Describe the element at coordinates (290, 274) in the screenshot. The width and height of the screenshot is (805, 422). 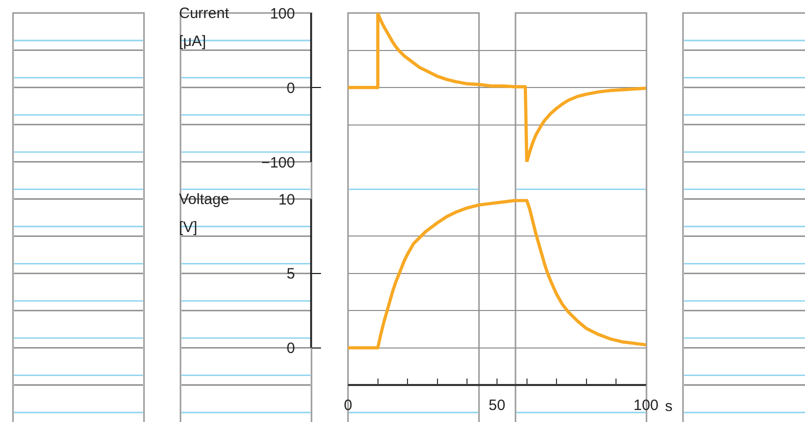
I see `y-tick-label: 5` at that location.